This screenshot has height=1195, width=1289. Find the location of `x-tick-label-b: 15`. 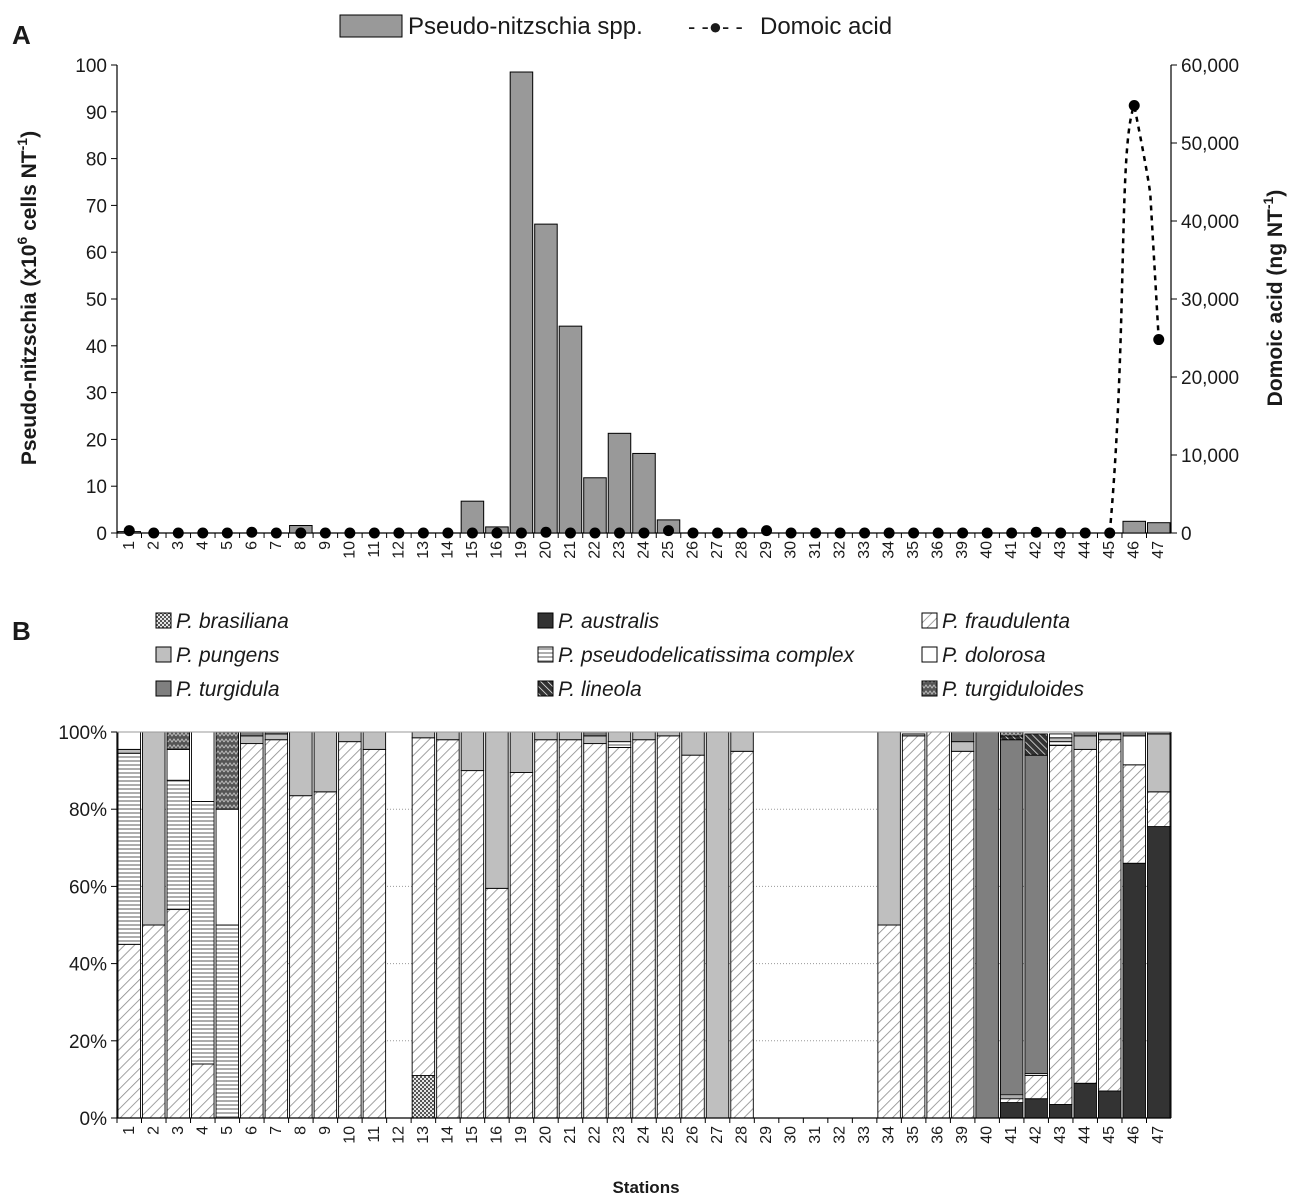

x-tick-label-b: 15 is located at coordinates (472, 1135).